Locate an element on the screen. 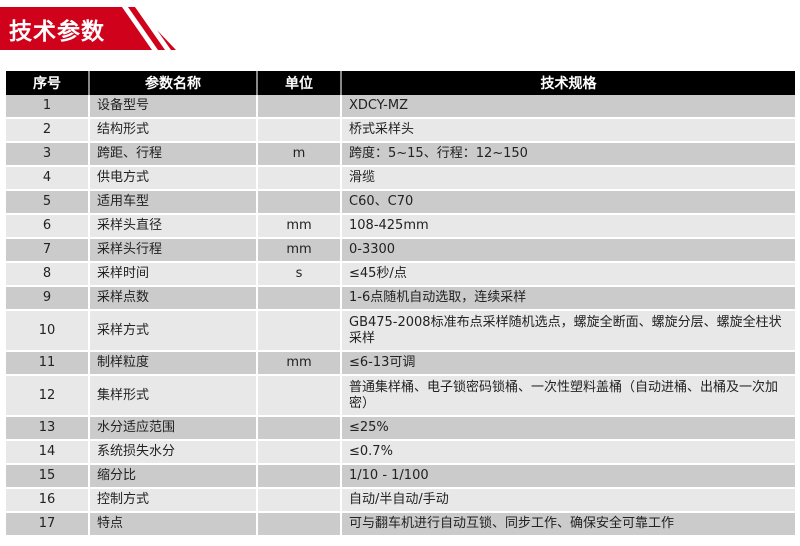  table-row: 7 采样头行程 mm 0-3300 is located at coordinates (400, 250).